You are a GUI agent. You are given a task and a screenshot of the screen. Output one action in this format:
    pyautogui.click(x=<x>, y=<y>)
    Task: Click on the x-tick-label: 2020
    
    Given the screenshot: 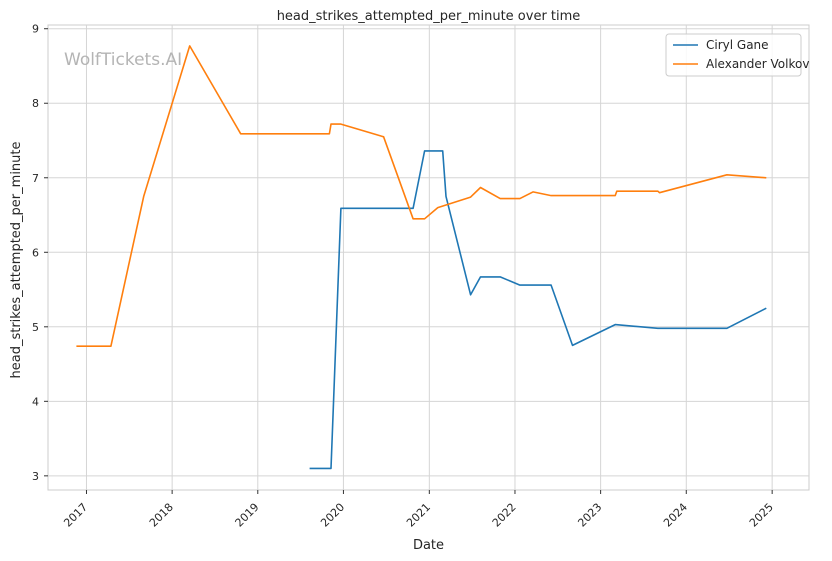 What is the action you would take?
    pyautogui.click(x=332, y=515)
    